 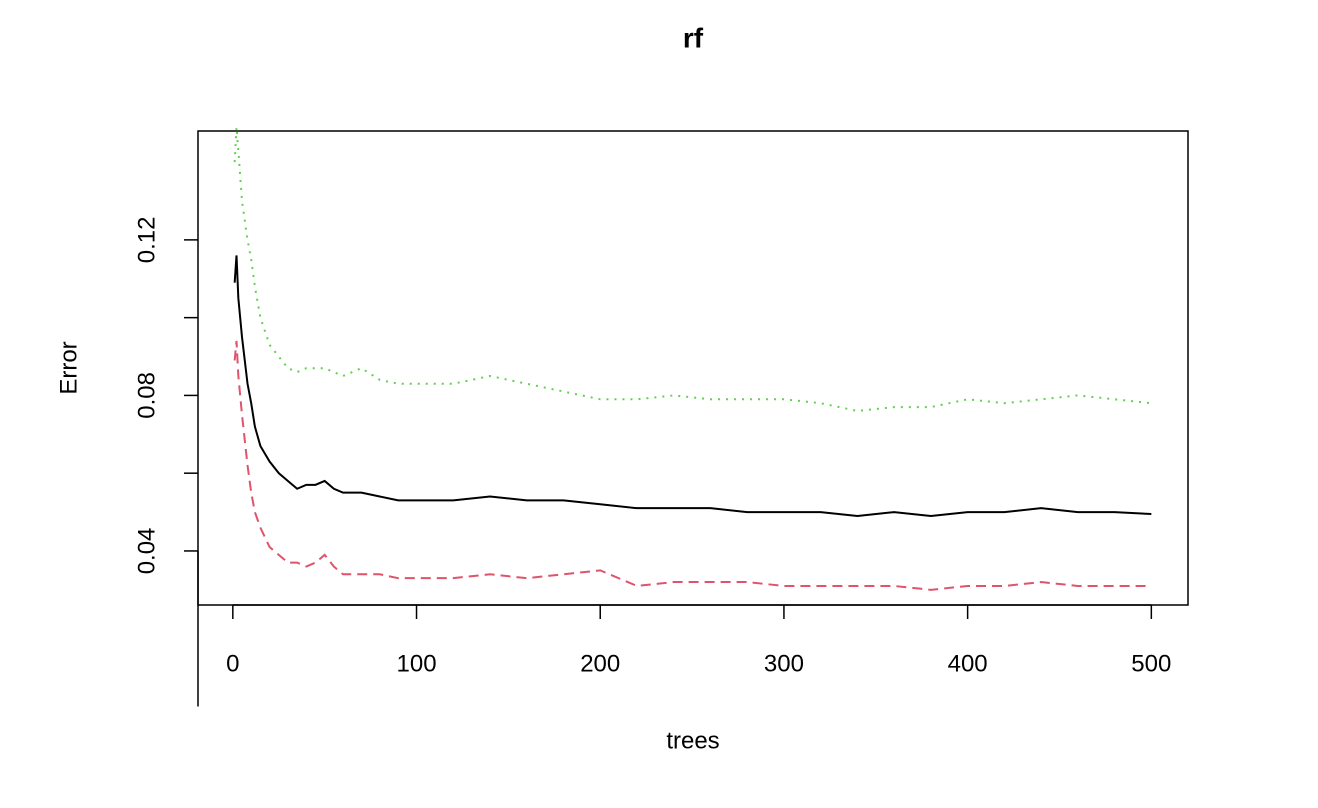 I want to click on y-axis-label: Error, so click(x=68, y=367).